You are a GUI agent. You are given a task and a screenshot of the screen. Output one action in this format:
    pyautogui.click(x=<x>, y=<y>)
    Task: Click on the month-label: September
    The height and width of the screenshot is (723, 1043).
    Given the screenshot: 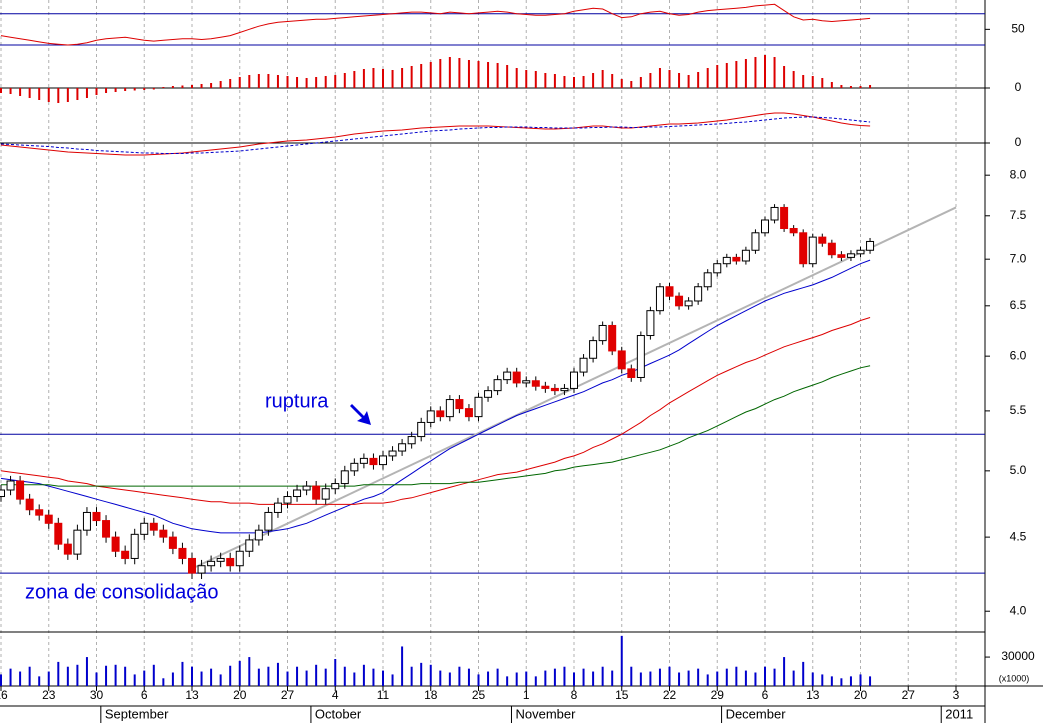 What is the action you would take?
    pyautogui.click(x=137, y=713)
    